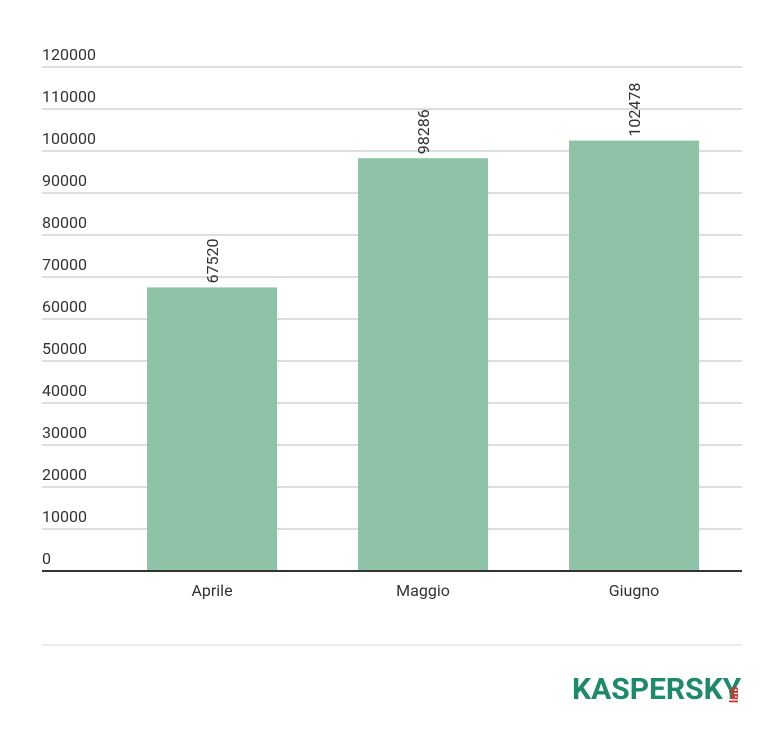 The width and height of the screenshot is (784, 740). What do you see at coordinates (657, 689) in the screenshot?
I see `logo-name: KASPERSKY` at bounding box center [657, 689].